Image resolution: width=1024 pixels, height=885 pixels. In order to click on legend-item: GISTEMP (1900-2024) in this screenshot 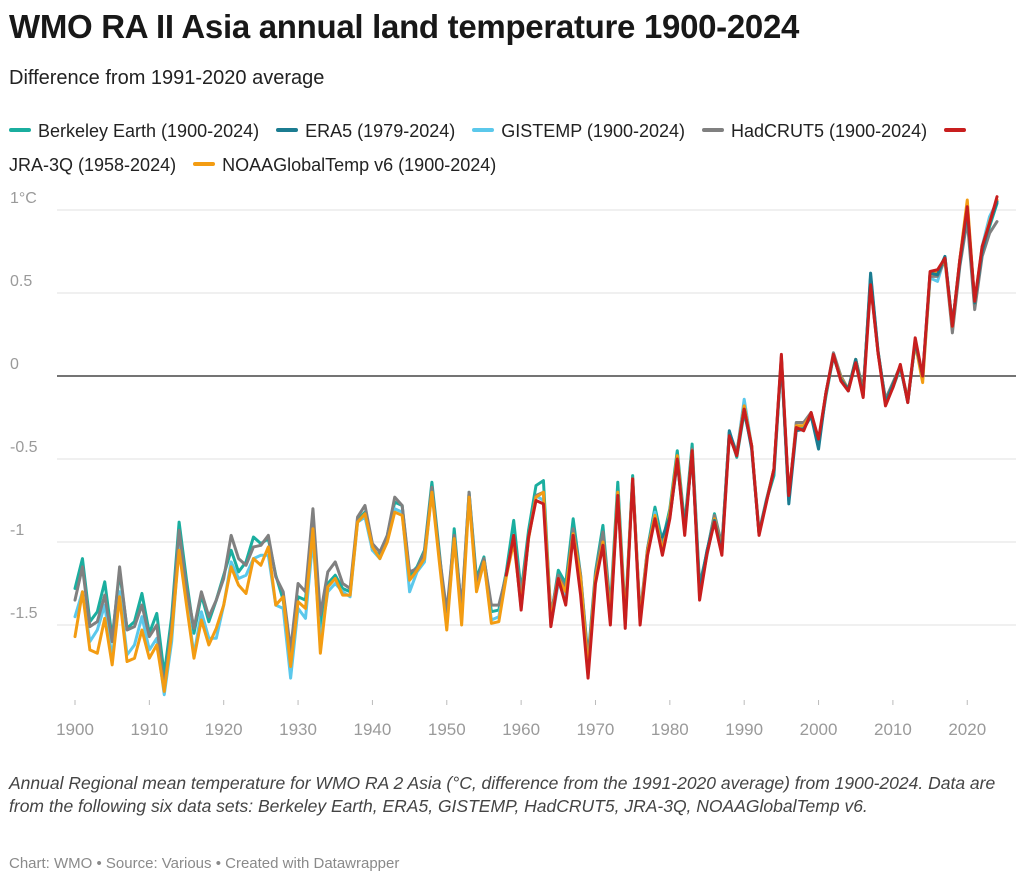, I will do `click(578, 131)`.